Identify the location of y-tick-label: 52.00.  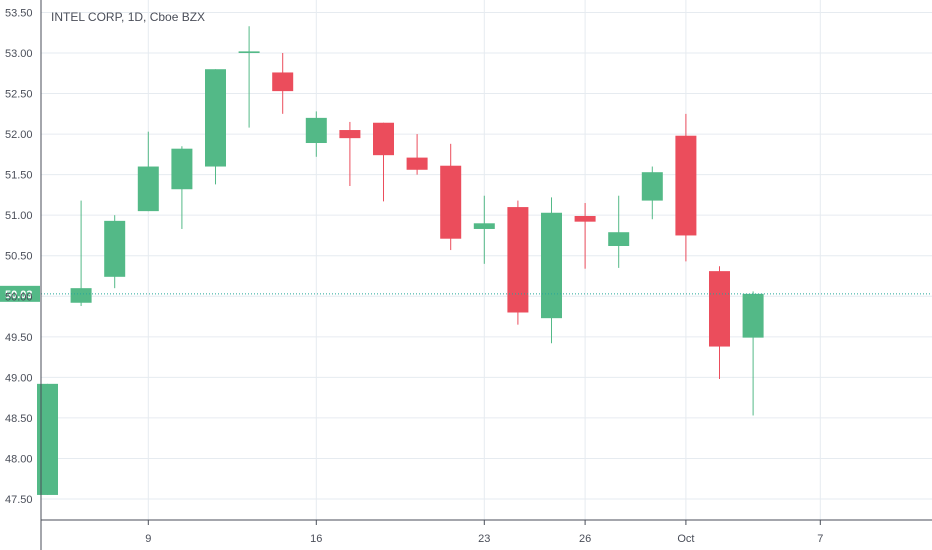
(19, 135).